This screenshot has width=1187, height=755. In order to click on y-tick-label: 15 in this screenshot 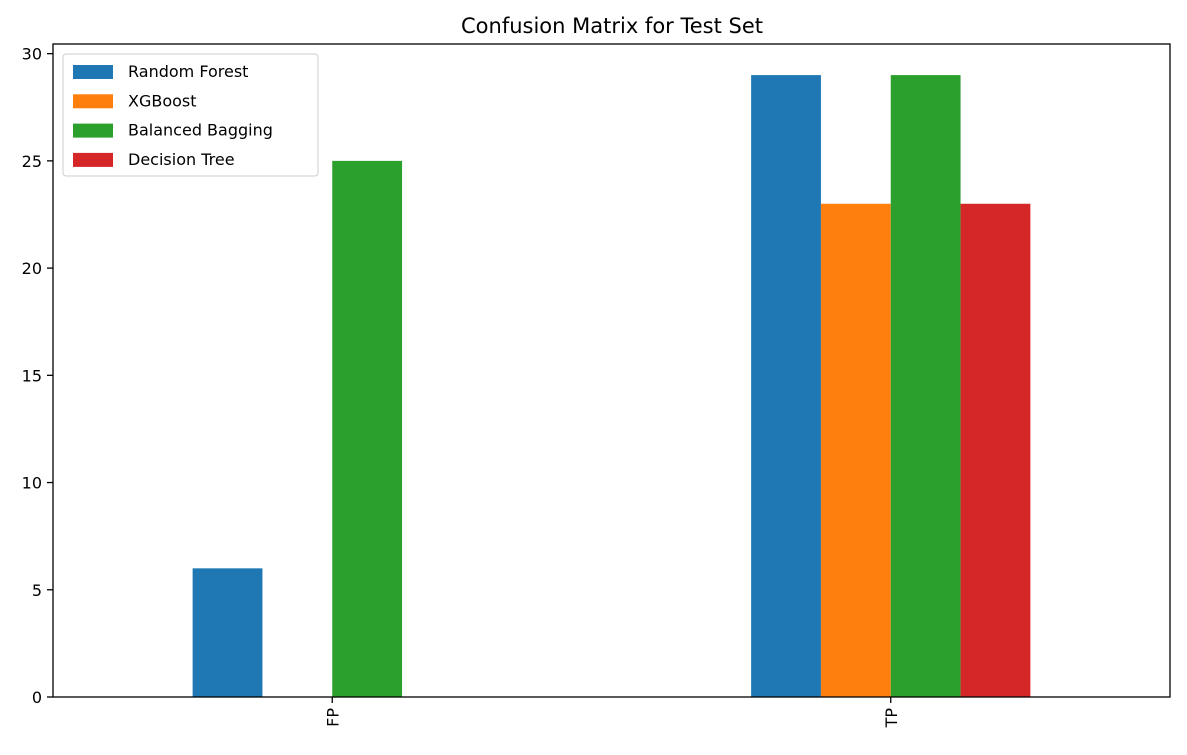, I will do `click(32, 375)`.